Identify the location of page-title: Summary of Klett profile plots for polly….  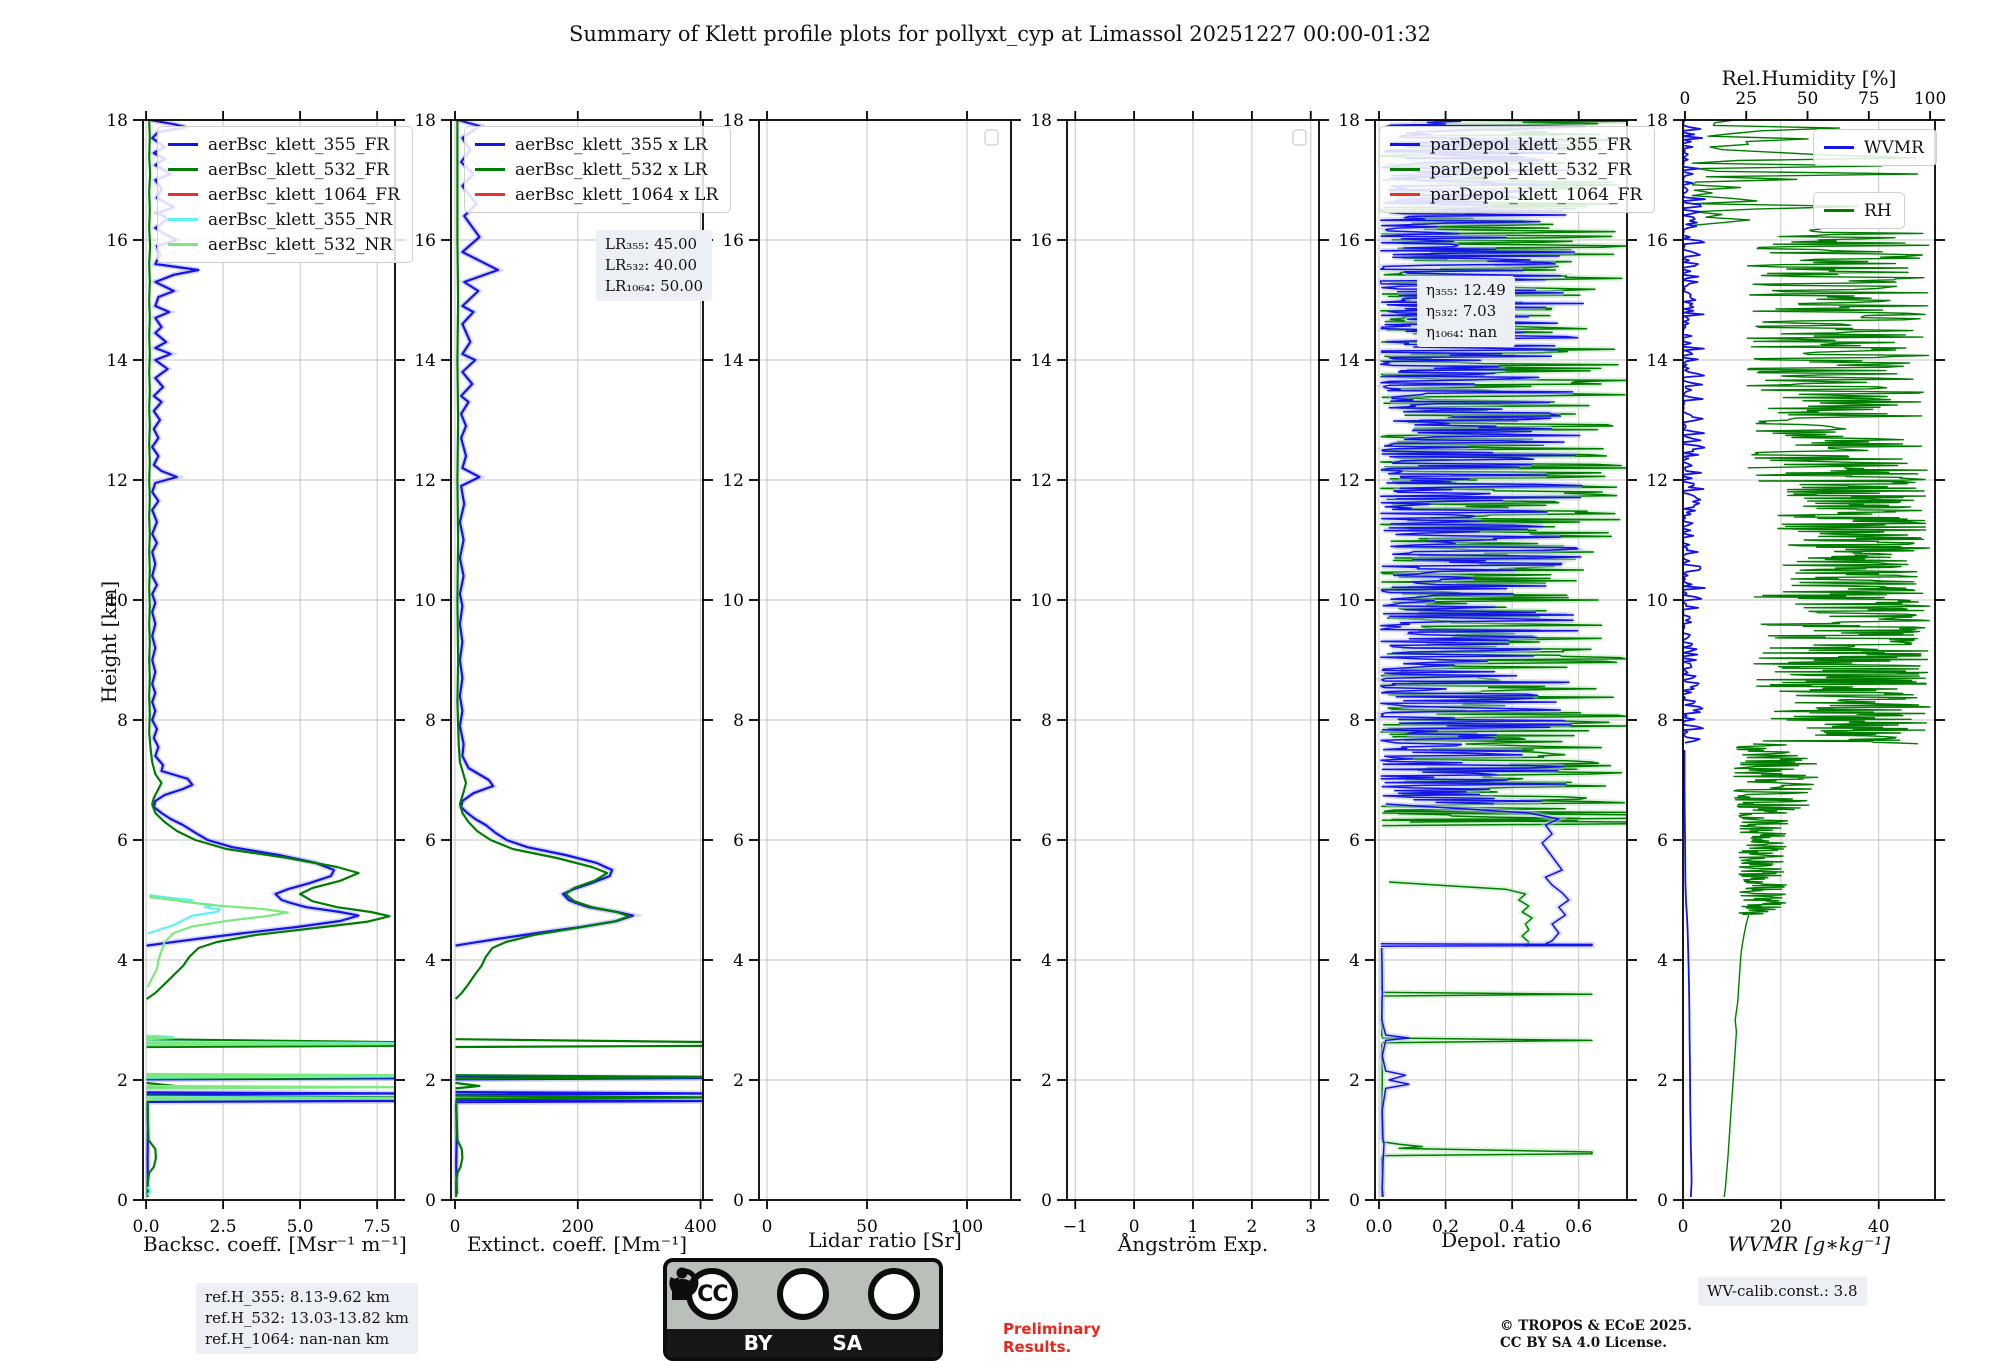
(1000, 34).